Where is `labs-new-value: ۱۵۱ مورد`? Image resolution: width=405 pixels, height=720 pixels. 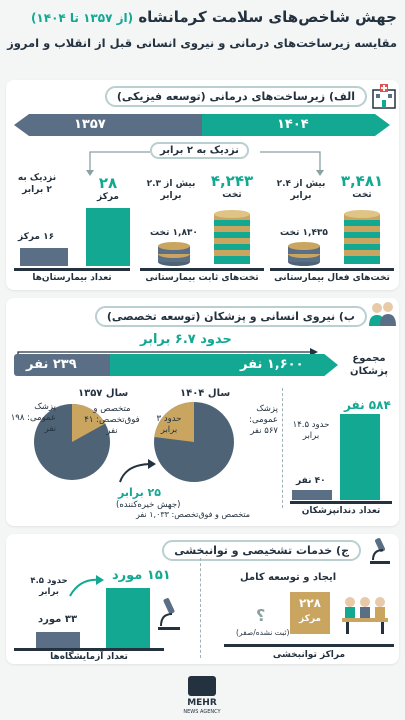
labs-new-value: ۱۵۱ مورد is located at coordinates (141, 575).